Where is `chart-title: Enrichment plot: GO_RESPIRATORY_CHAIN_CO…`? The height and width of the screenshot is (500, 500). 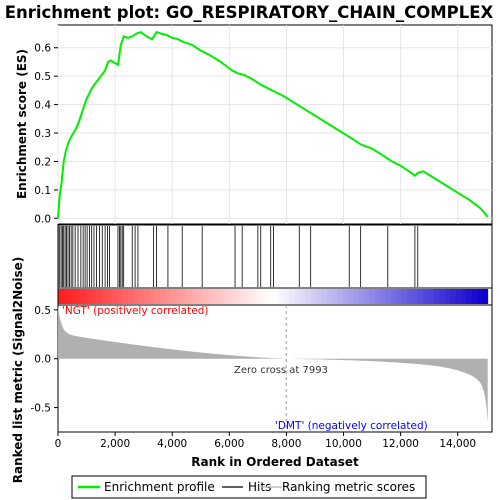
chart-title: Enrichment plot: GO_RESPIRATORY_CHAIN_CO… is located at coordinates (249, 12).